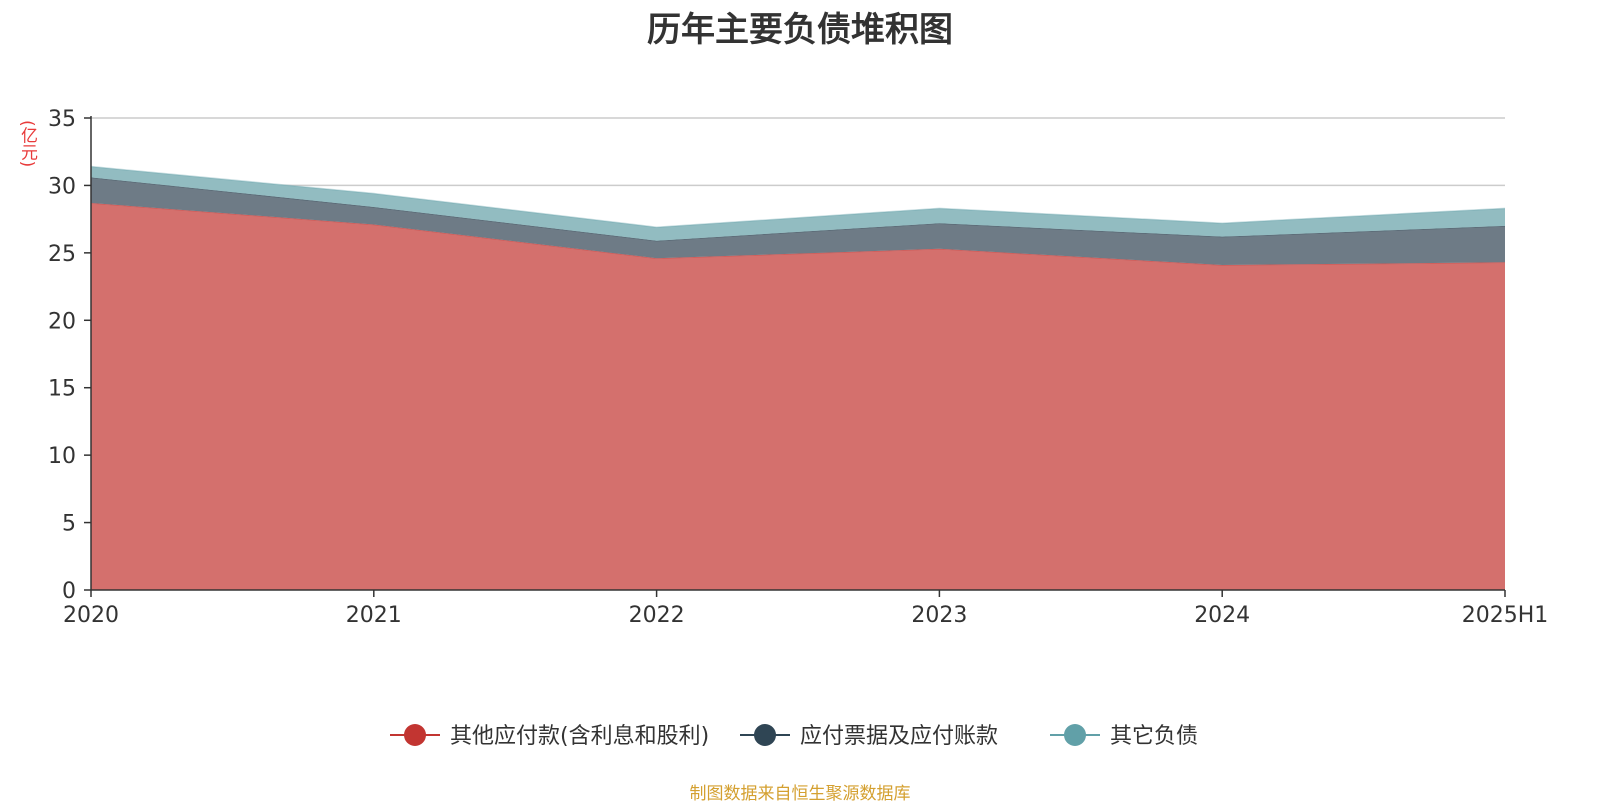 The height and width of the screenshot is (804, 1600). I want to click on legend-item-1: 其他应付款(含利息和股利), so click(549, 736).